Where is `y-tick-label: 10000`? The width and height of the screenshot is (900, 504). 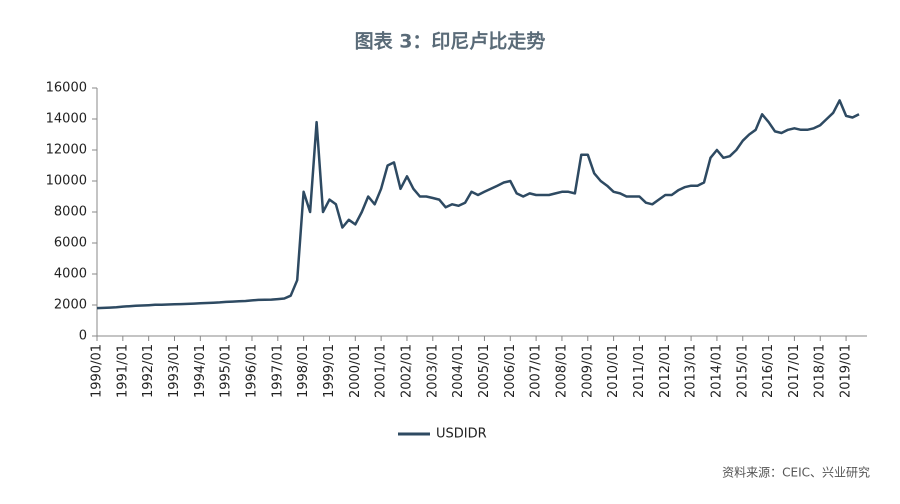
y-tick-label: 10000 is located at coordinates (66, 181).